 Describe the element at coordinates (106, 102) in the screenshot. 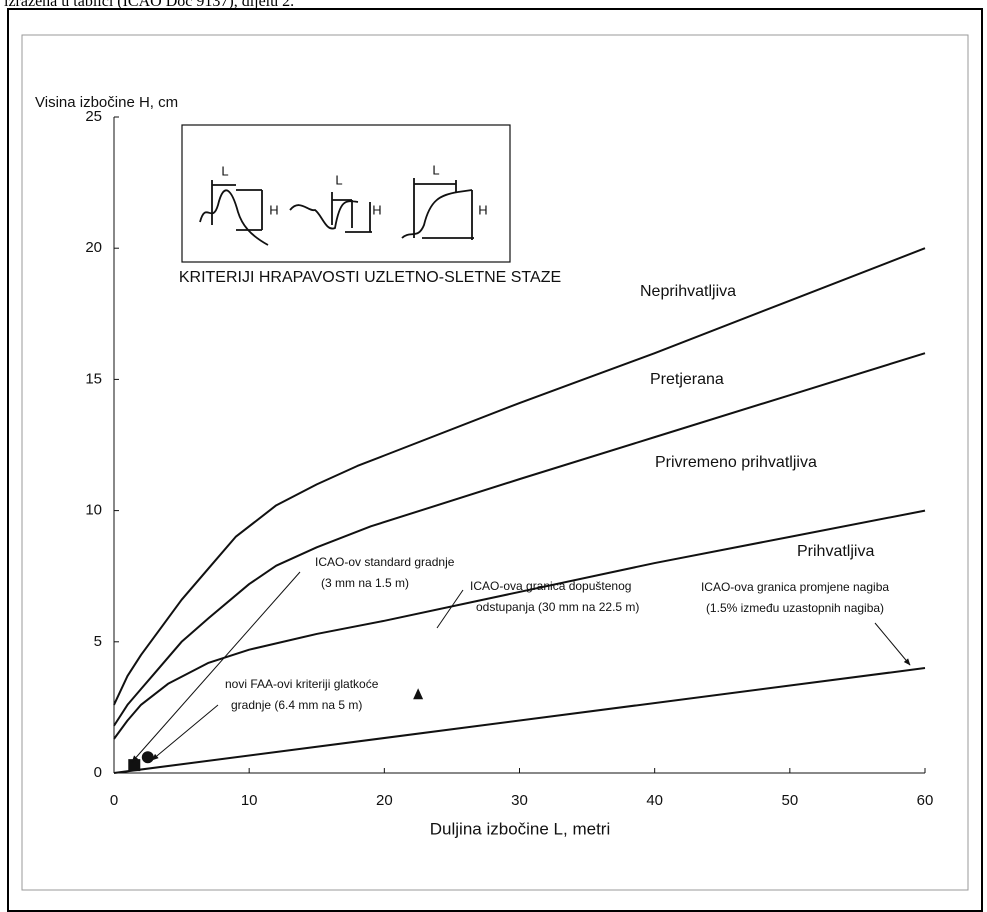

I see `y-axis-title: Visina izbočine H, cm` at that location.